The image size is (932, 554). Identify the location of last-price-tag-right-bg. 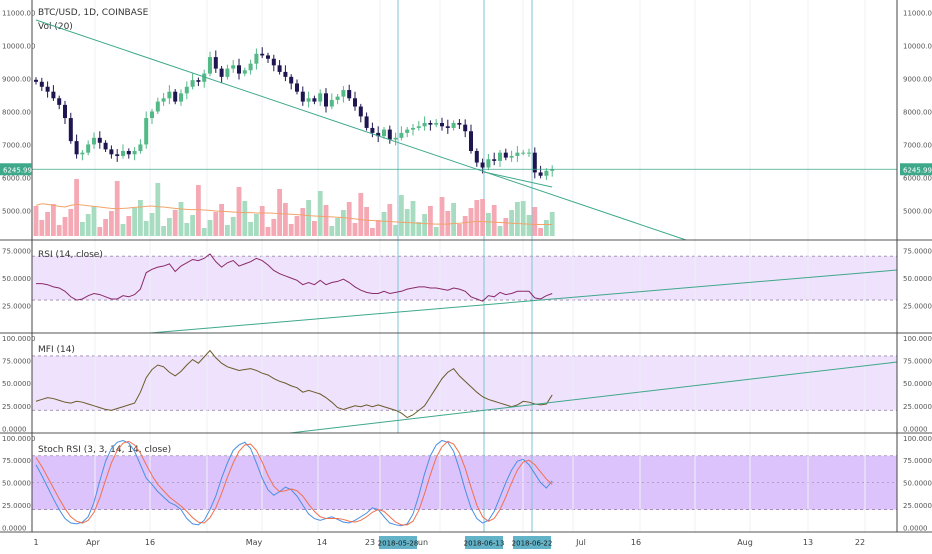
(916, 169).